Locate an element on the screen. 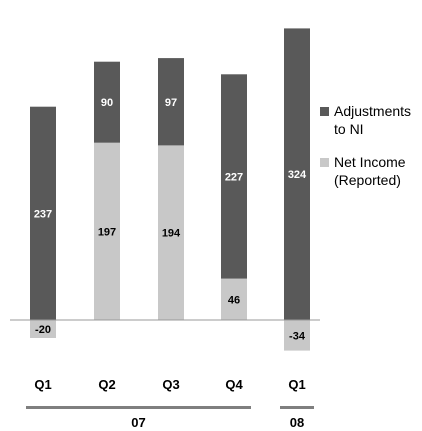 The height and width of the screenshot is (431, 422). bar-label-adjustments: 227 is located at coordinates (234, 177).